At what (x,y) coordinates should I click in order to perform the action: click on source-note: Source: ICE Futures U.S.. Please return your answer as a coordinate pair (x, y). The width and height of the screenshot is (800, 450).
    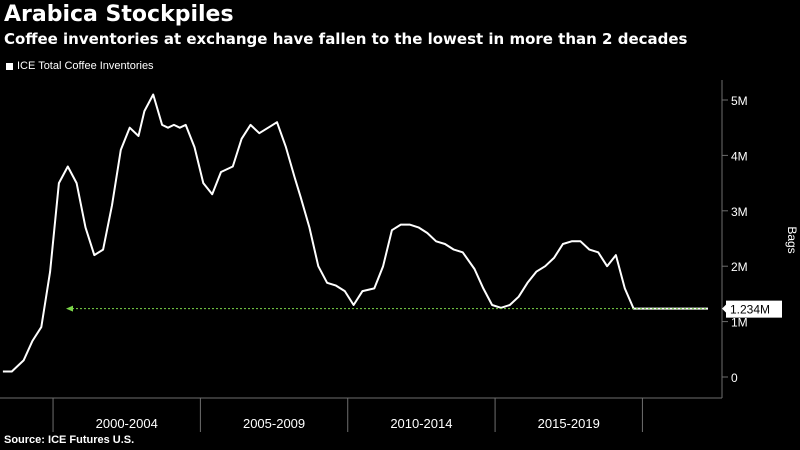
    Looking at the image, I should click on (69, 440).